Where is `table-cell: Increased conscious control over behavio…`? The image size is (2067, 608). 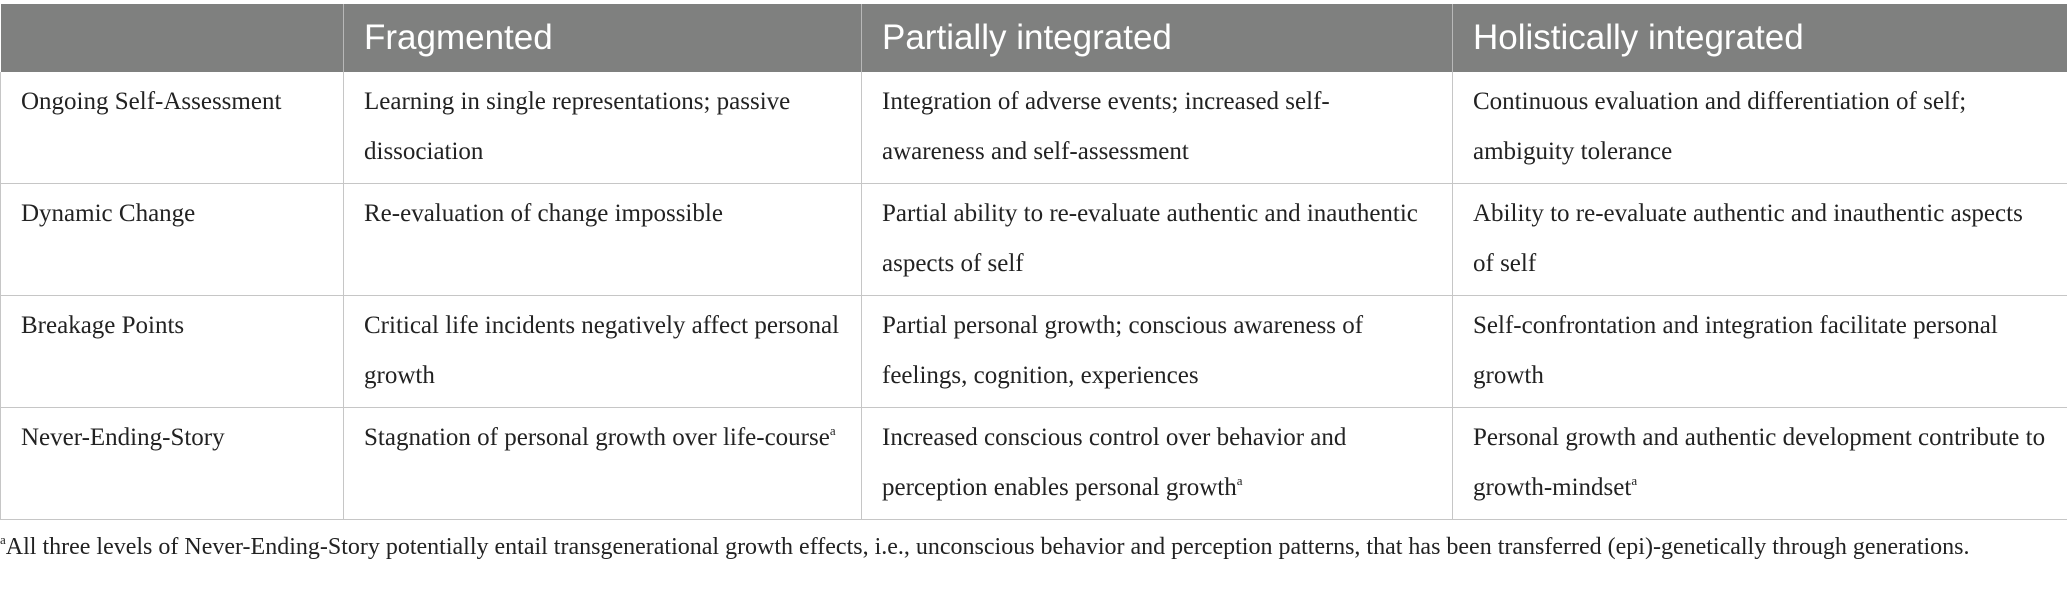
table-cell: Increased conscious control over behavio… is located at coordinates (1157, 463).